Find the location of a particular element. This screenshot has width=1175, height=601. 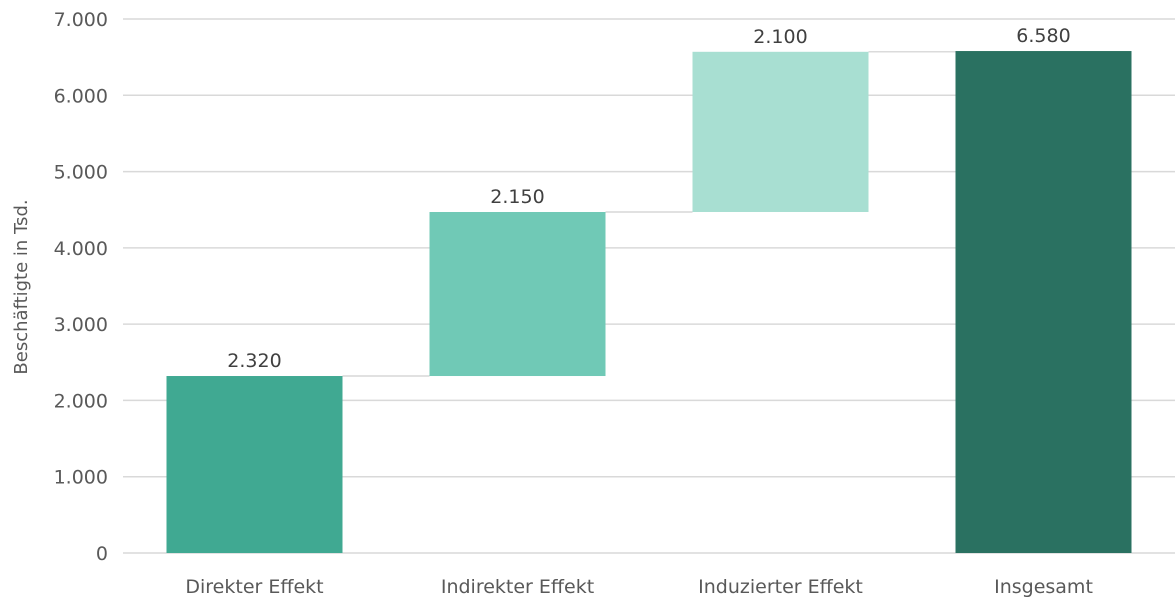

y-tick-label: 4.000 is located at coordinates (81, 249).